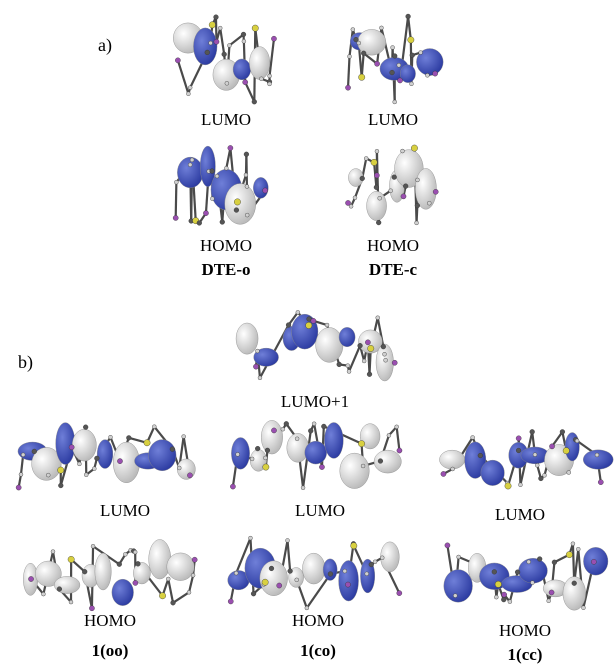 This screenshot has width=616, height=666. Describe the element at coordinates (525, 654) in the screenshot. I see `compound-label-1cc: 1(cc)` at that location.